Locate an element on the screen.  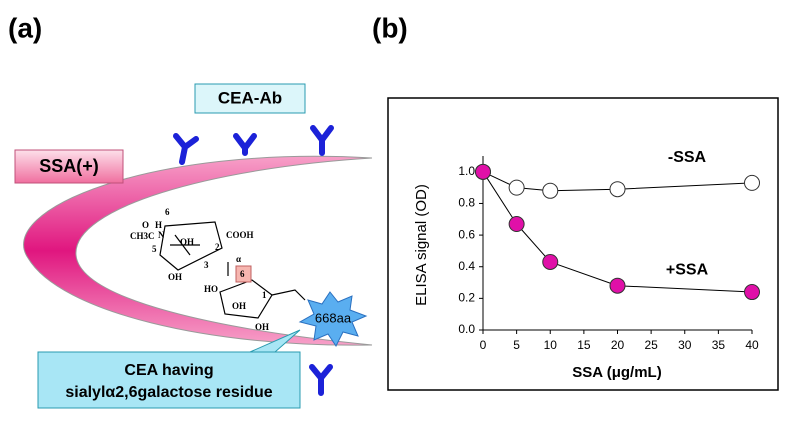
protein-label: 668aa is located at coordinates (333, 317).